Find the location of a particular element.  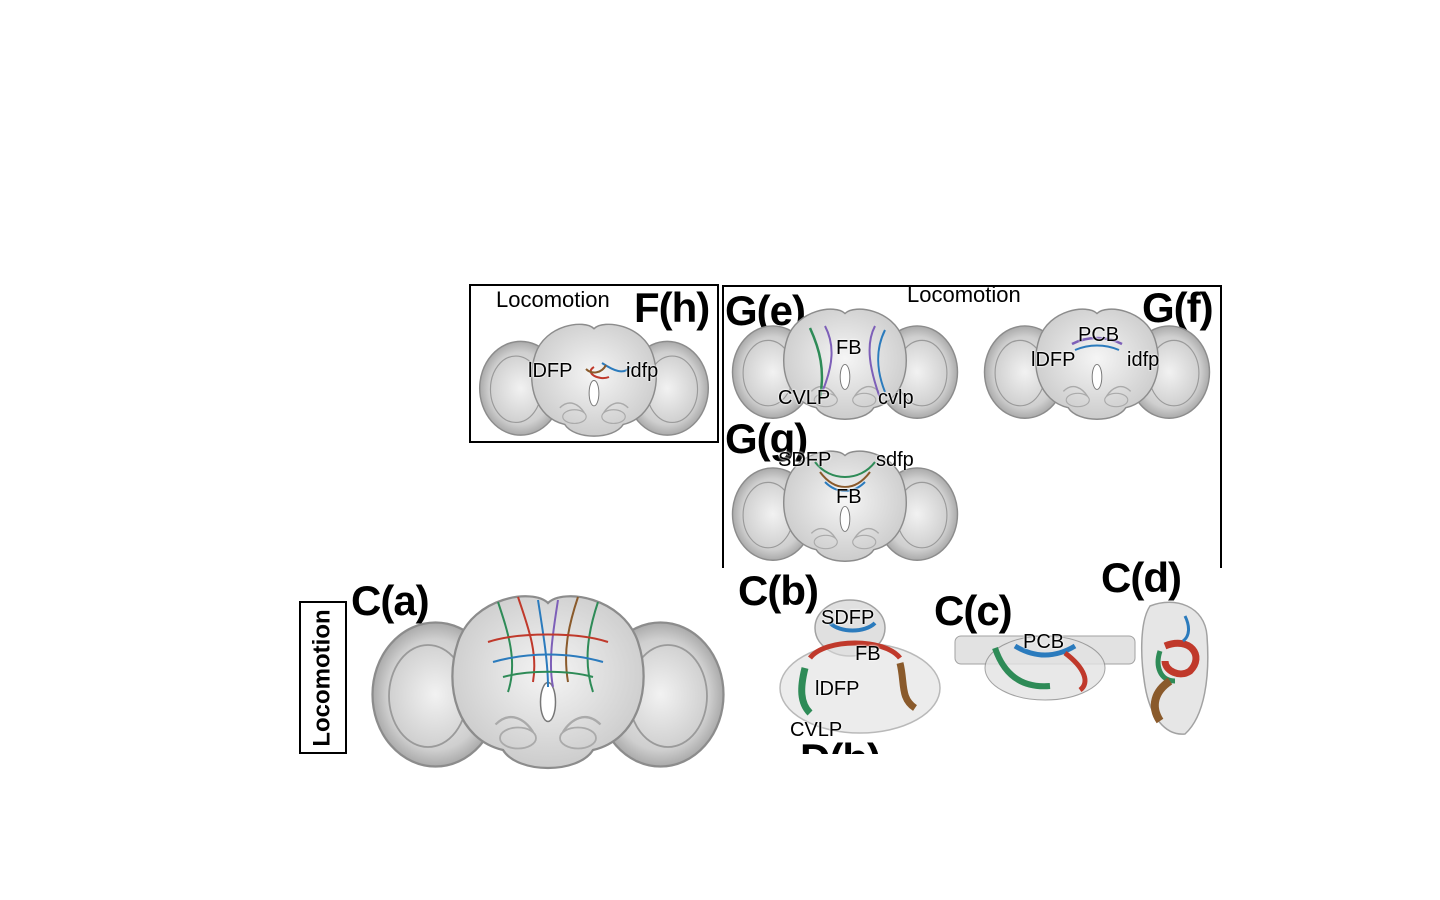

panel-d-b-label: D(b) is located at coordinates (840, 746).